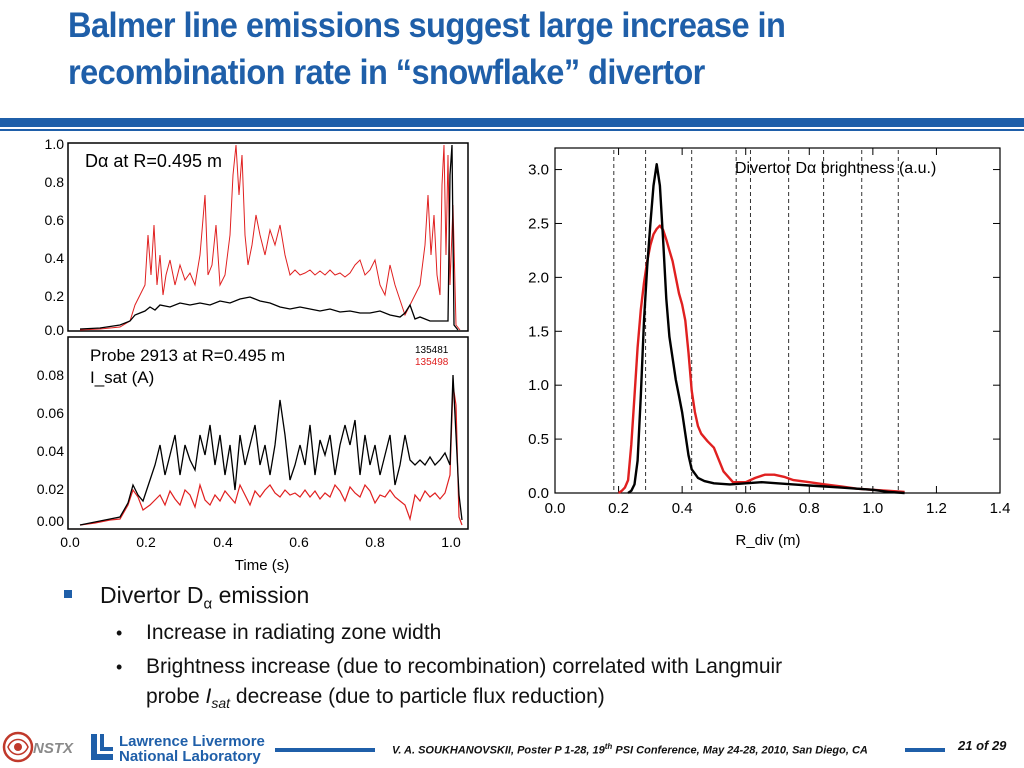  Describe the element at coordinates (498, 750) in the screenshot. I see `citation-main: V. A. SOUKHANOVSKII, Poster P 1-28, 19` at that location.